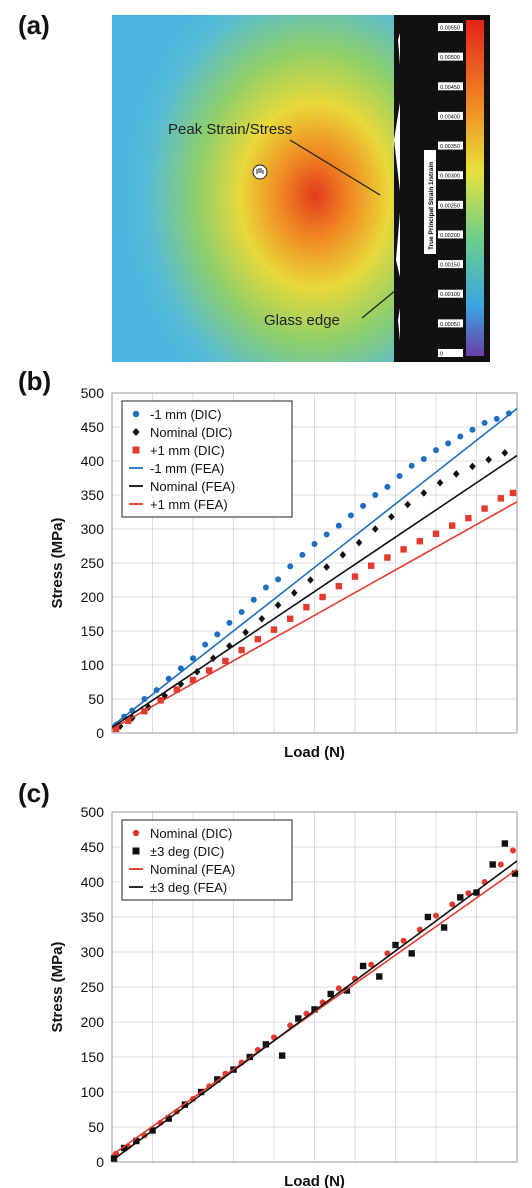 This screenshot has height=1188, width=532. Describe the element at coordinates (441, 355) in the screenshot. I see `colorbar-tick-label: 0` at that location.